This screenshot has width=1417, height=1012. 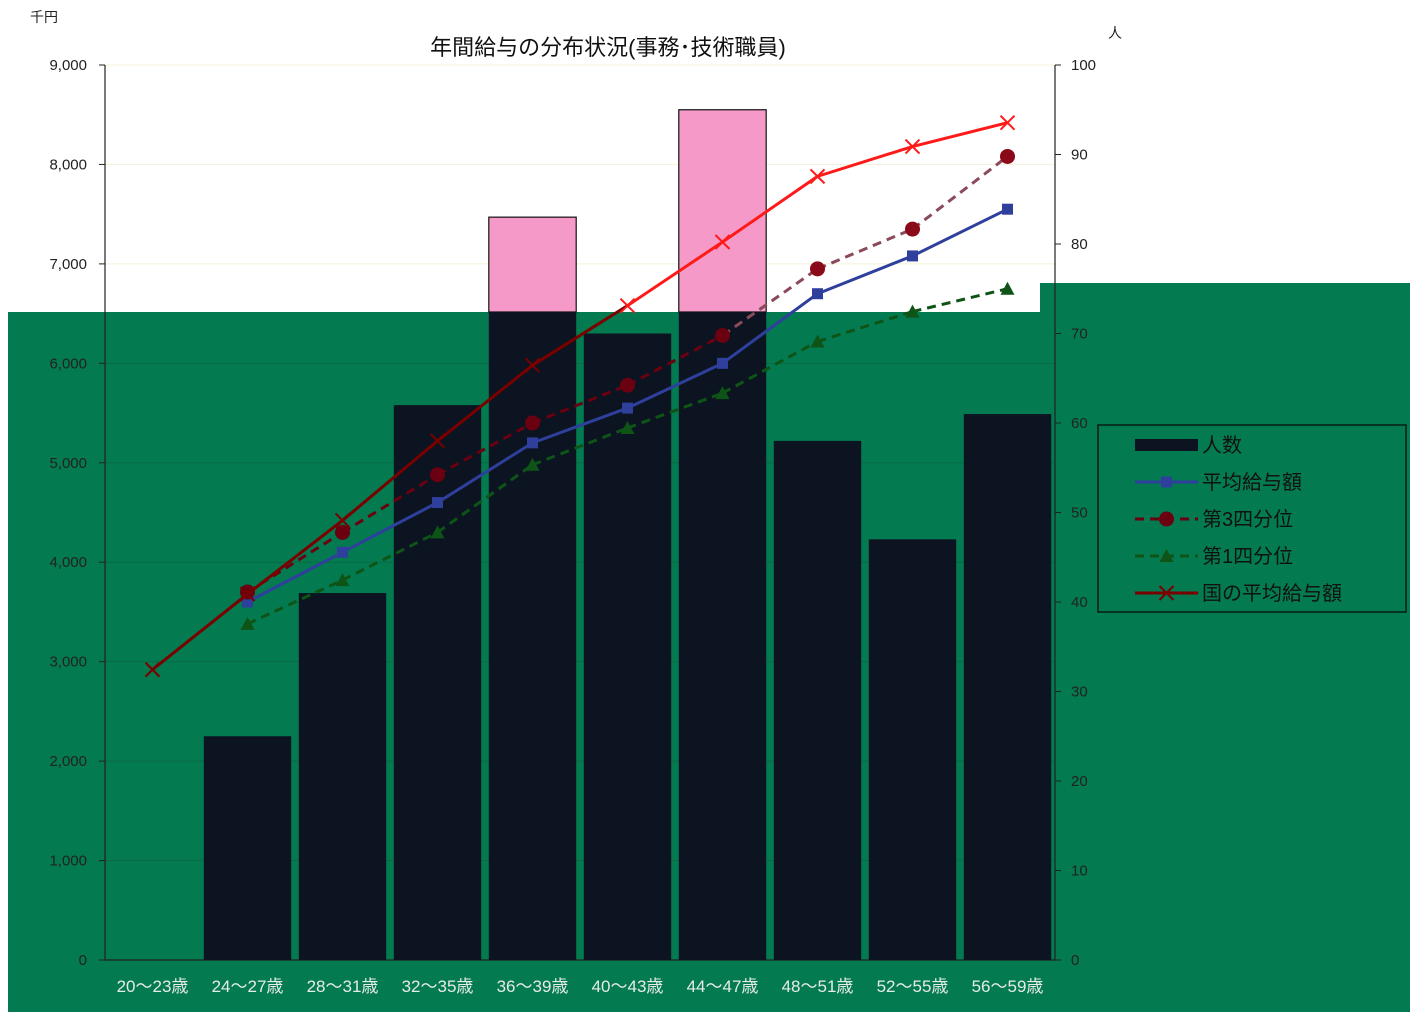 I want to click on left-tick-label: 9,000, so click(x=68, y=65).